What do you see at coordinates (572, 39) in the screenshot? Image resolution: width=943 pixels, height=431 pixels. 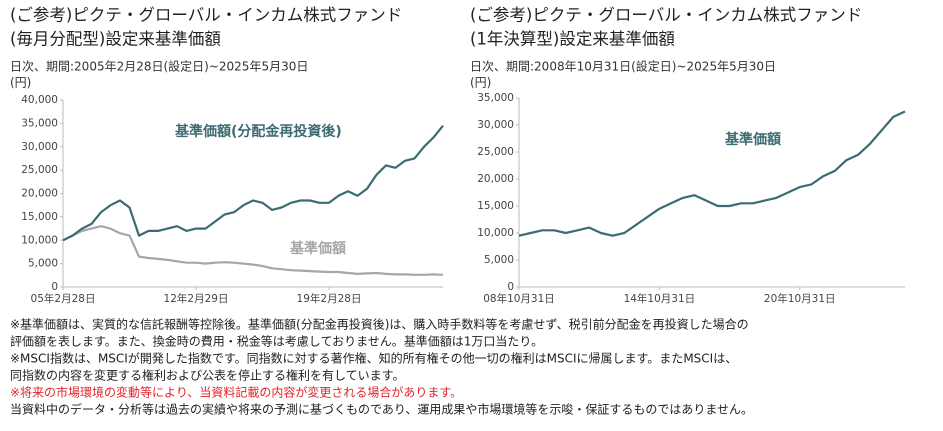 I see `chart-title: (1年決算型)設定来基準価額` at bounding box center [572, 39].